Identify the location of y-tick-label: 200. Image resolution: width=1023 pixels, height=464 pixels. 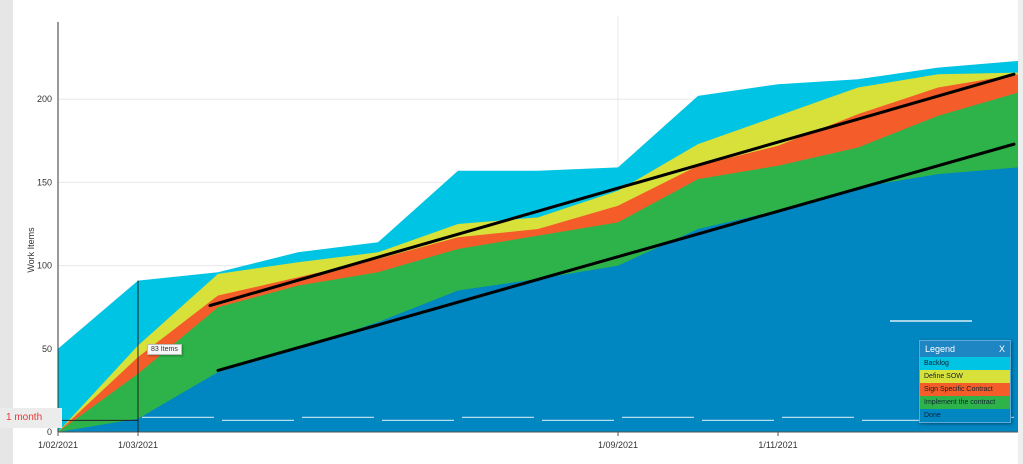
(44, 99).